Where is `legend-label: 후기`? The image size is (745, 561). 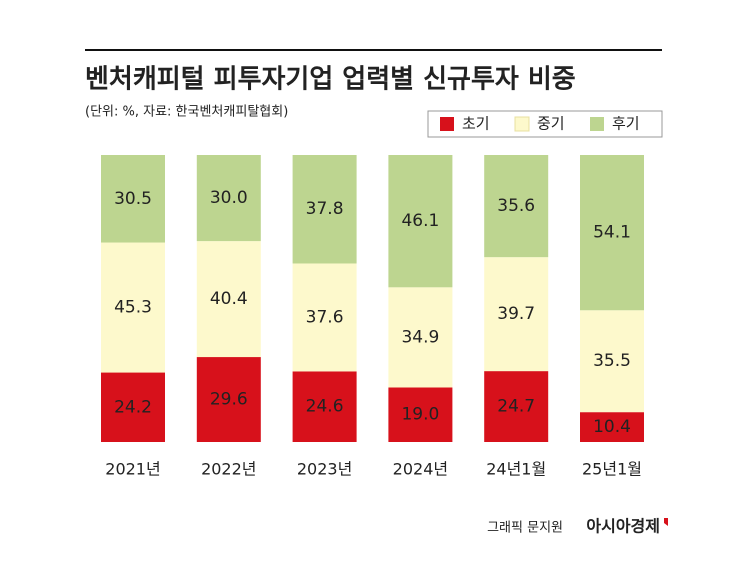
legend-label: 후기 is located at coordinates (626, 124).